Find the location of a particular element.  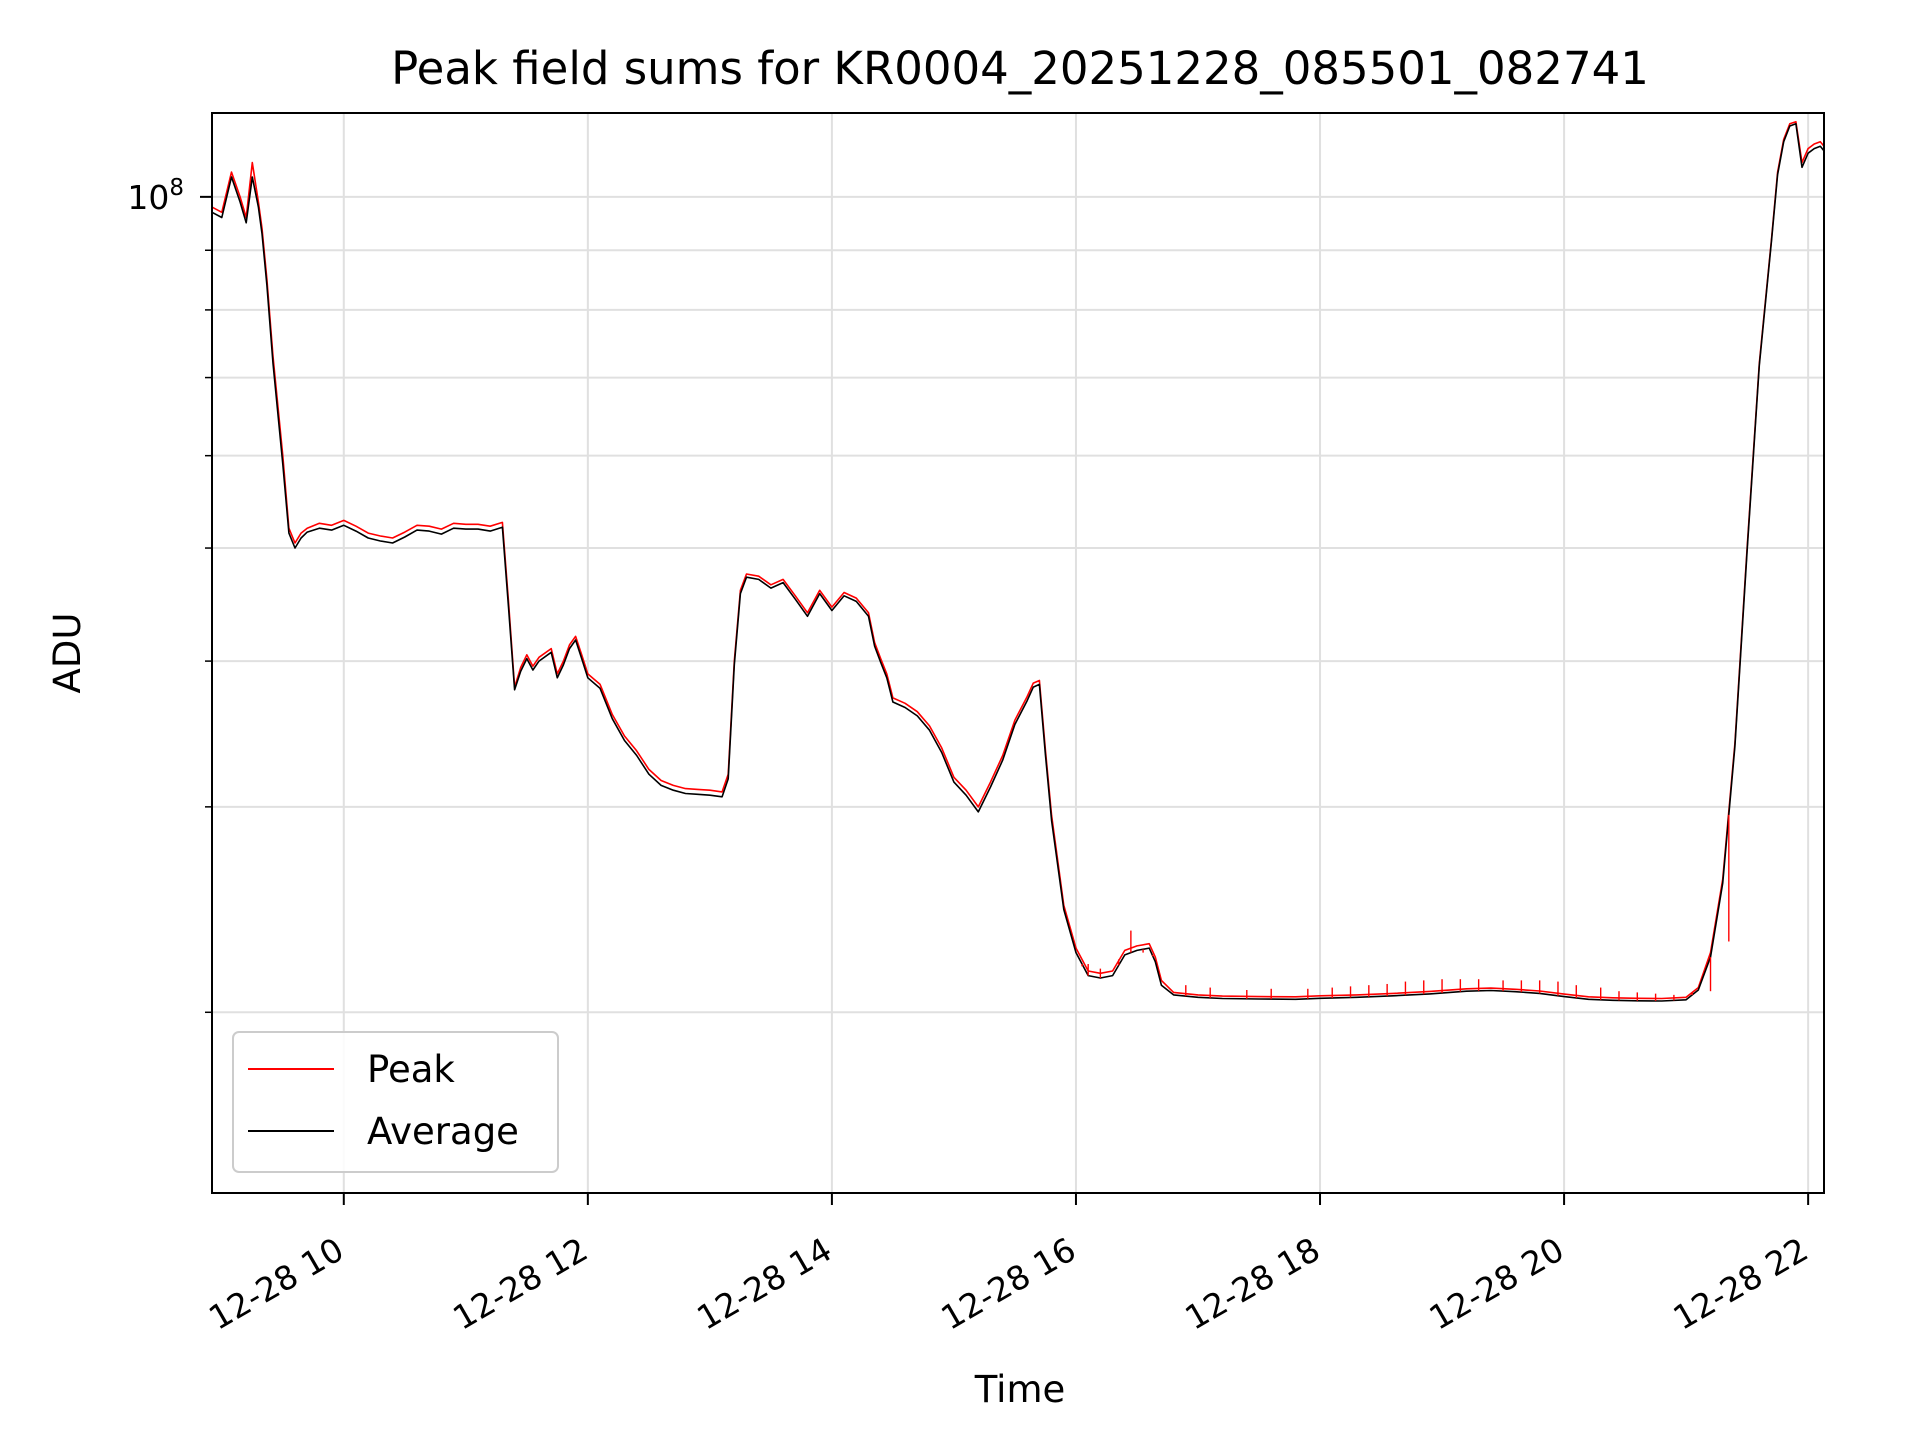

y-tick-label: 108 is located at coordinates (155, 196).